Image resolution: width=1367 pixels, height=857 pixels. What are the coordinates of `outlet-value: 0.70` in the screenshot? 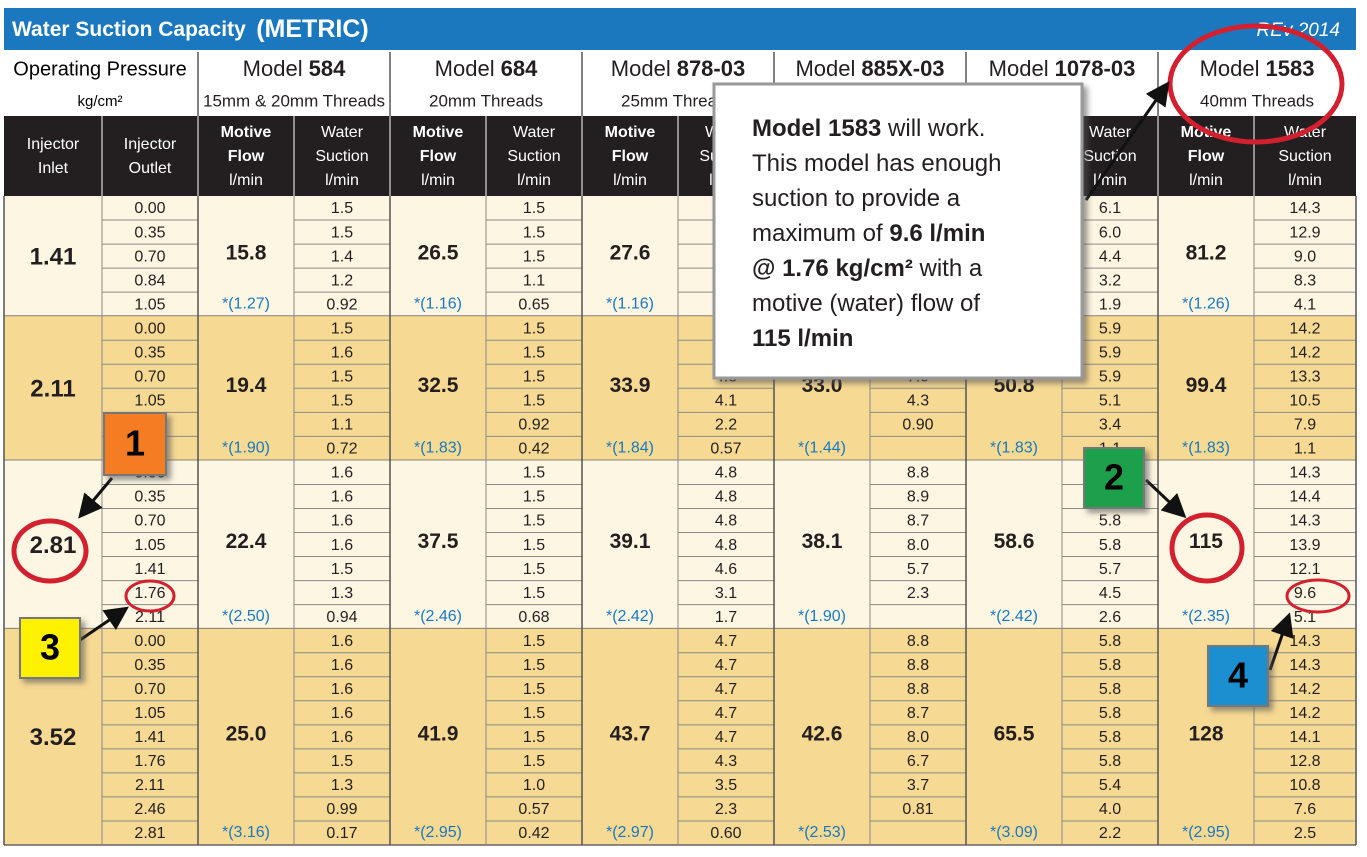 It's located at (149, 689).